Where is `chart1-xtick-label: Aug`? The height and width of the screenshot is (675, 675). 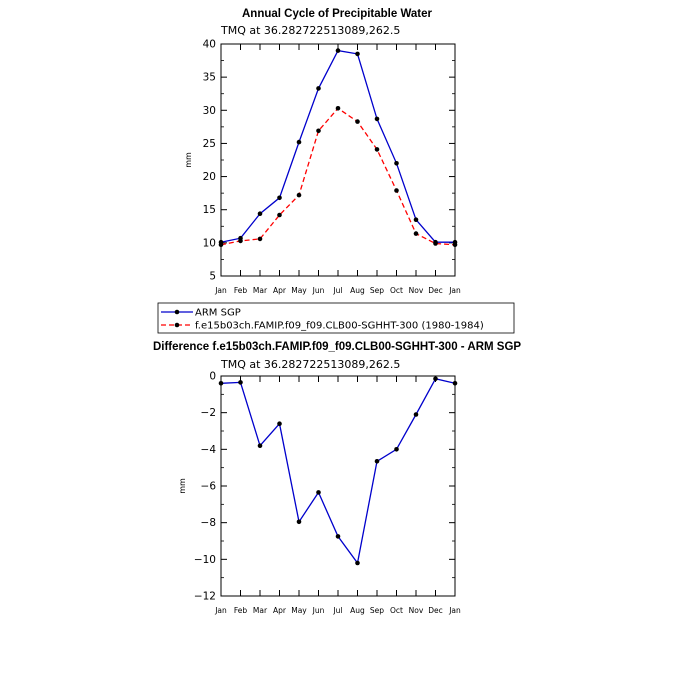 chart1-xtick-label: Aug is located at coordinates (357, 290).